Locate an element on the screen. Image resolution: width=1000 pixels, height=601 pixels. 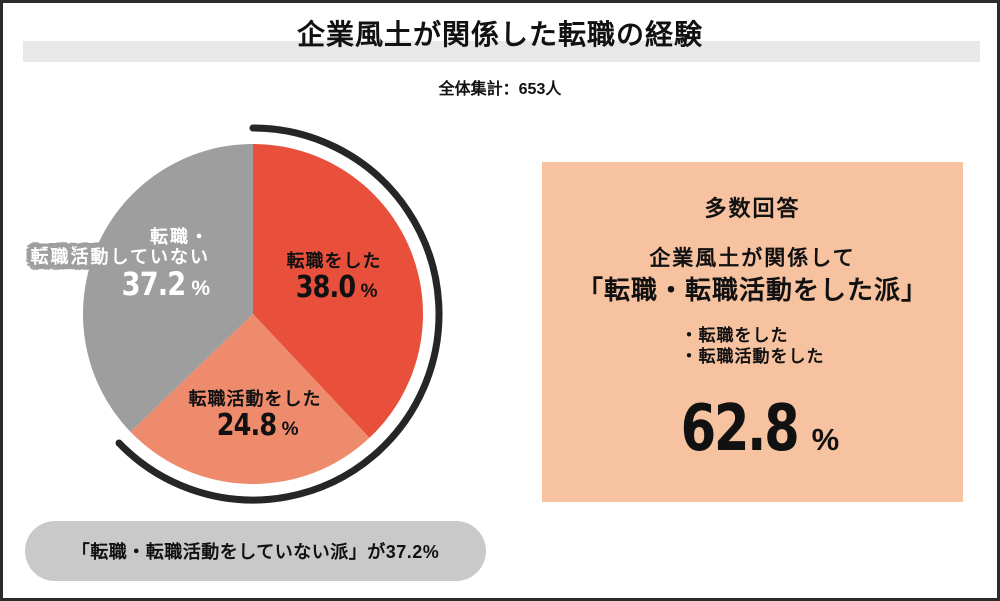
panel-line1: 企業風土が関係して is located at coordinates (752, 258).